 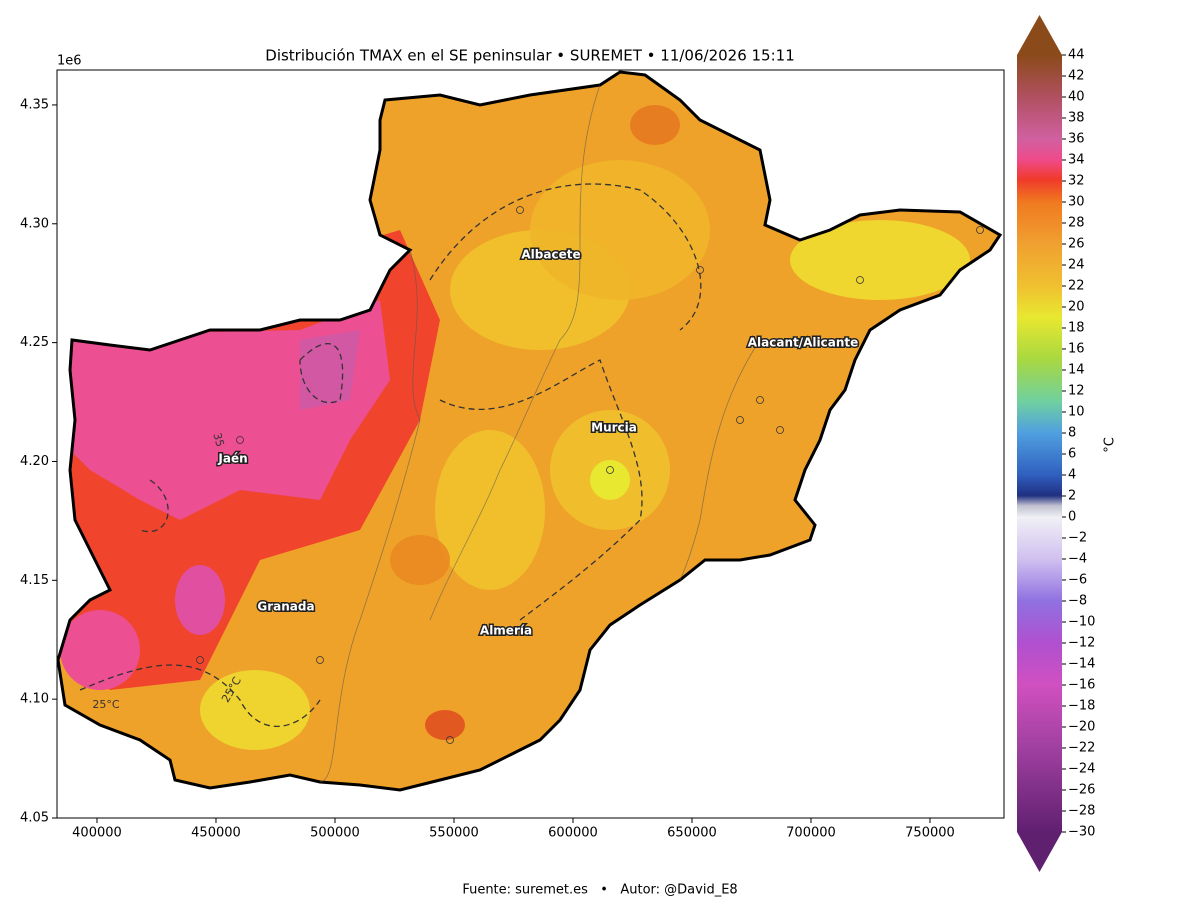 I want to click on colorbar-tick-label: −26, so click(x=1081, y=790).